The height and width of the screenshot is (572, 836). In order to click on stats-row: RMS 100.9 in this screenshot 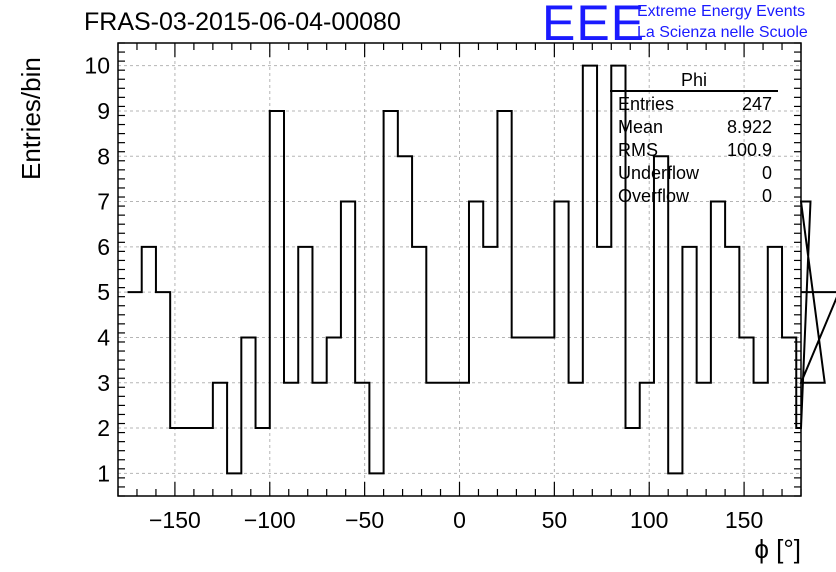, I will do `click(694, 150)`.